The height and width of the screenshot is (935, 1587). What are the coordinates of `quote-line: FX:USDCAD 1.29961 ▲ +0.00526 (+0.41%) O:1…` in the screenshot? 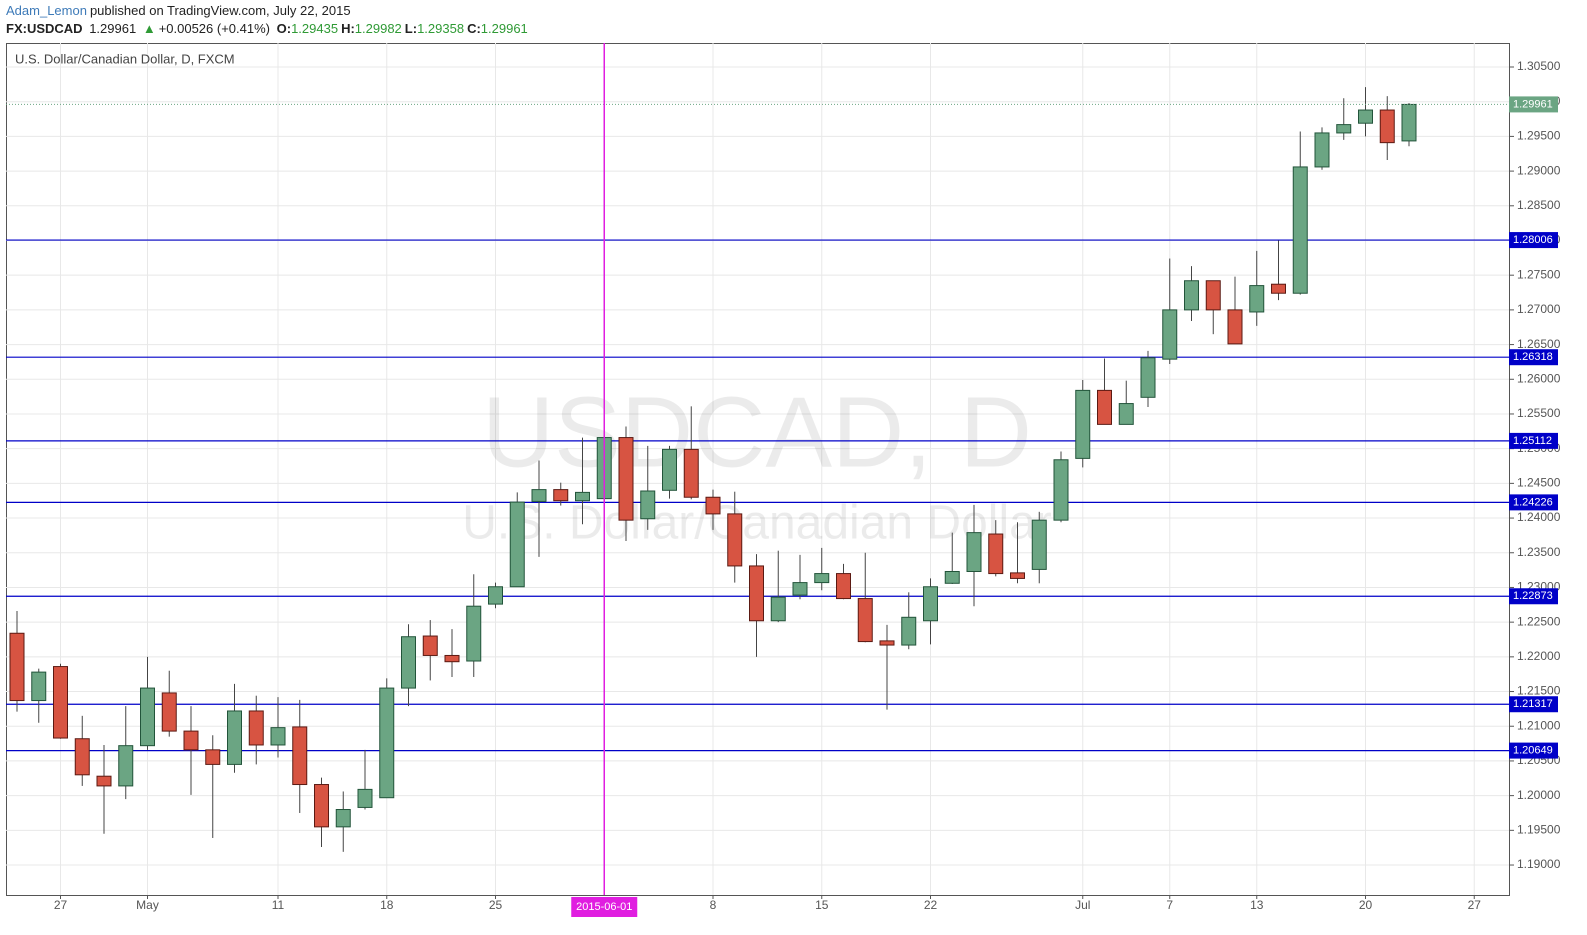 It's located at (270, 28).